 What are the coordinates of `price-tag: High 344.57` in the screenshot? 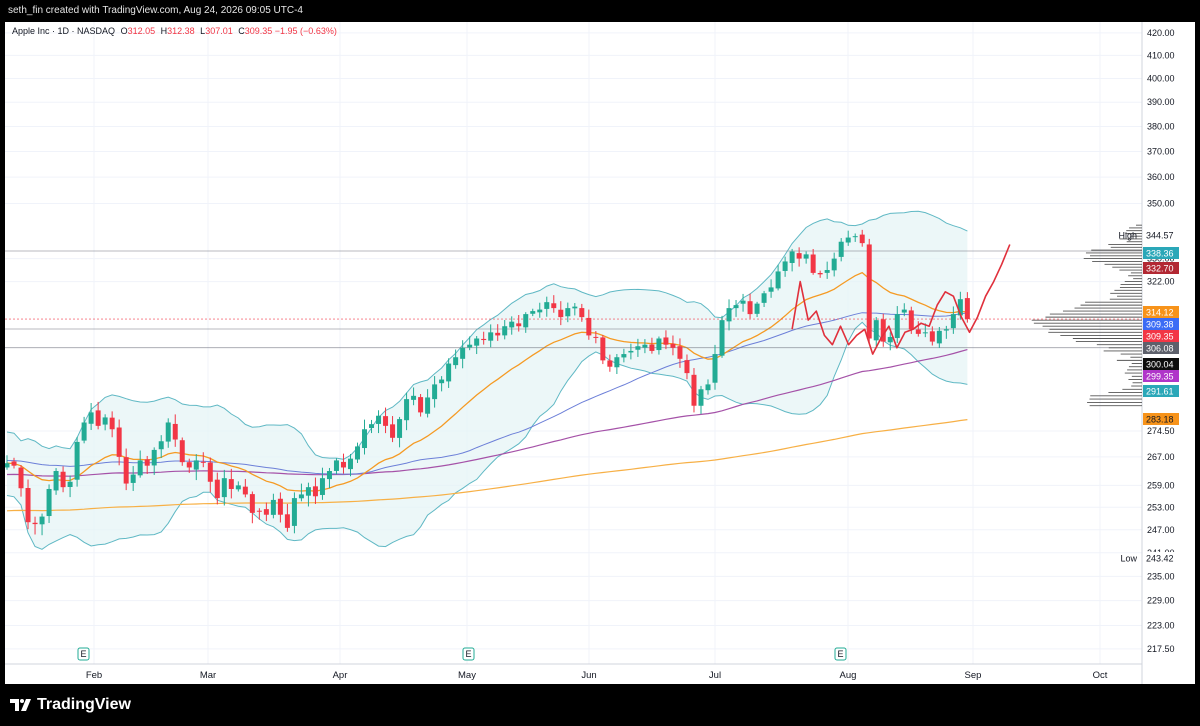 It's located at (1148, 235).